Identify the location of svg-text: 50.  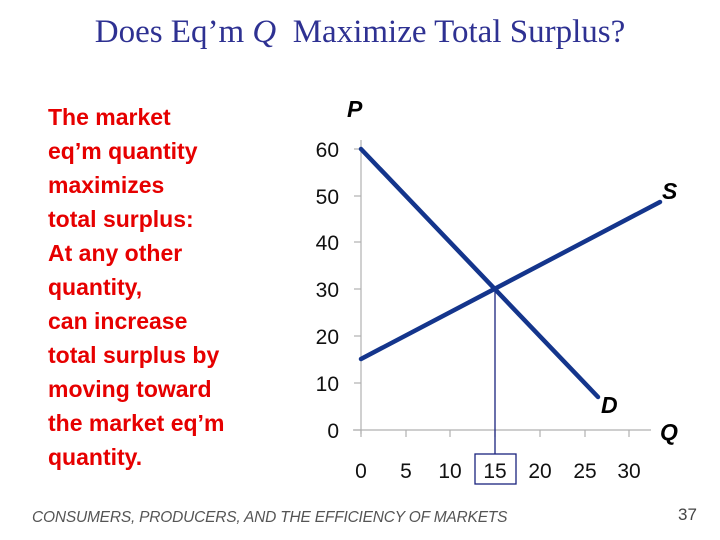
(327, 197).